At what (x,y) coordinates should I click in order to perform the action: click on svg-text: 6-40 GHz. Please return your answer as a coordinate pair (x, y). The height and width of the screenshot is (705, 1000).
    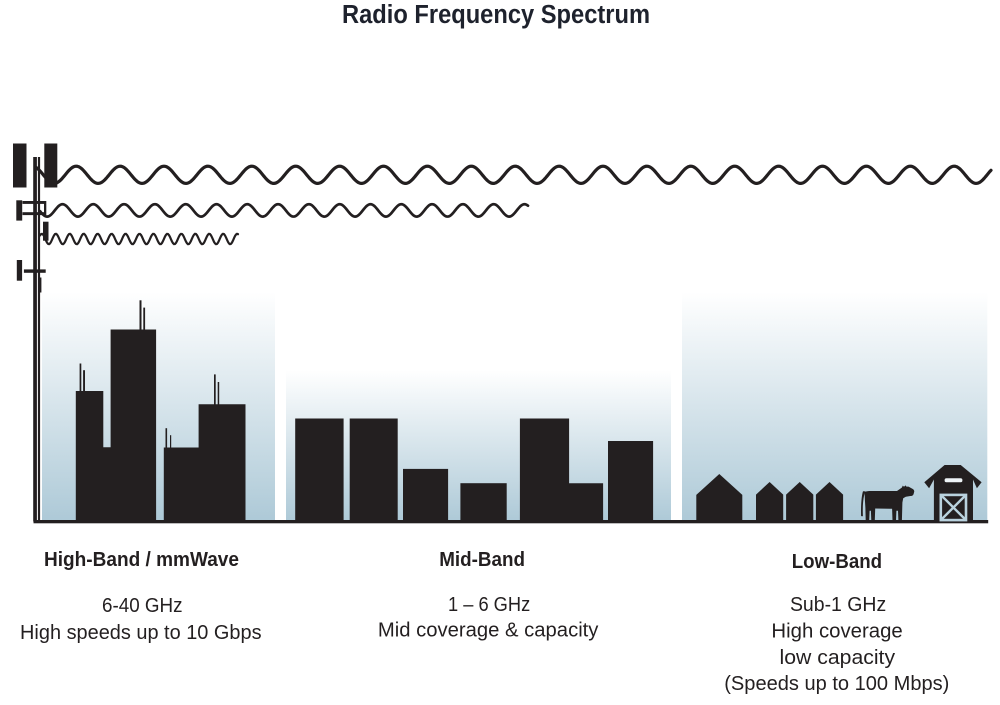
    Looking at the image, I should click on (142, 606).